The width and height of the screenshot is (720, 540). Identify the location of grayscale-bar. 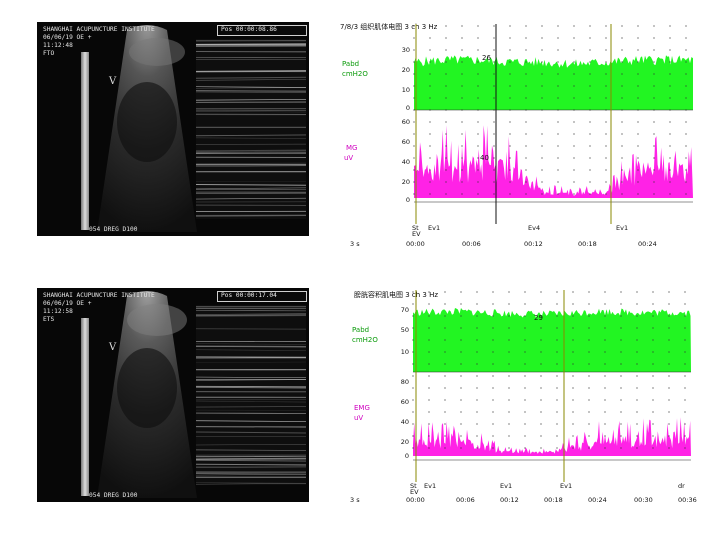
(85, 141).